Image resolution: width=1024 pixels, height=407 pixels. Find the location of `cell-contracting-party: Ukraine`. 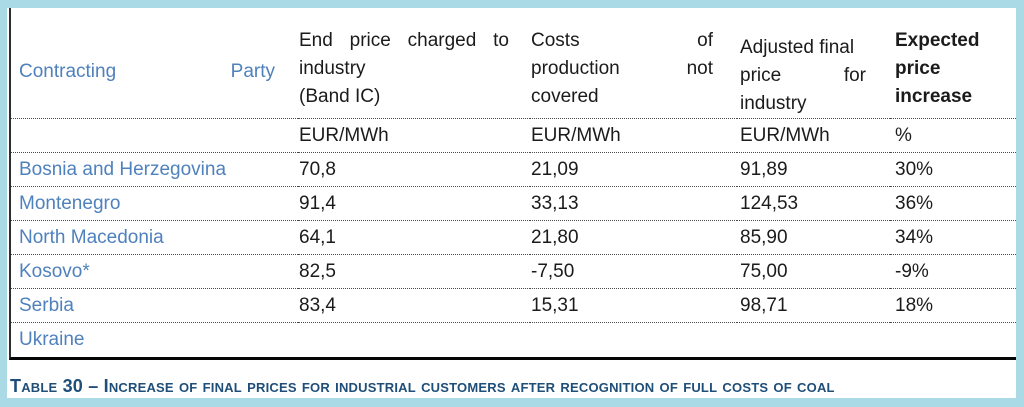

cell-contracting-party: Ukraine is located at coordinates (52, 339).